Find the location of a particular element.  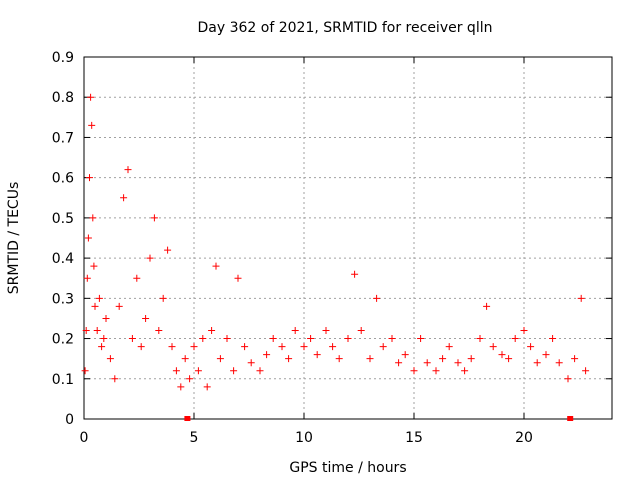

y-tick-label: 0.8 is located at coordinates (63, 98).